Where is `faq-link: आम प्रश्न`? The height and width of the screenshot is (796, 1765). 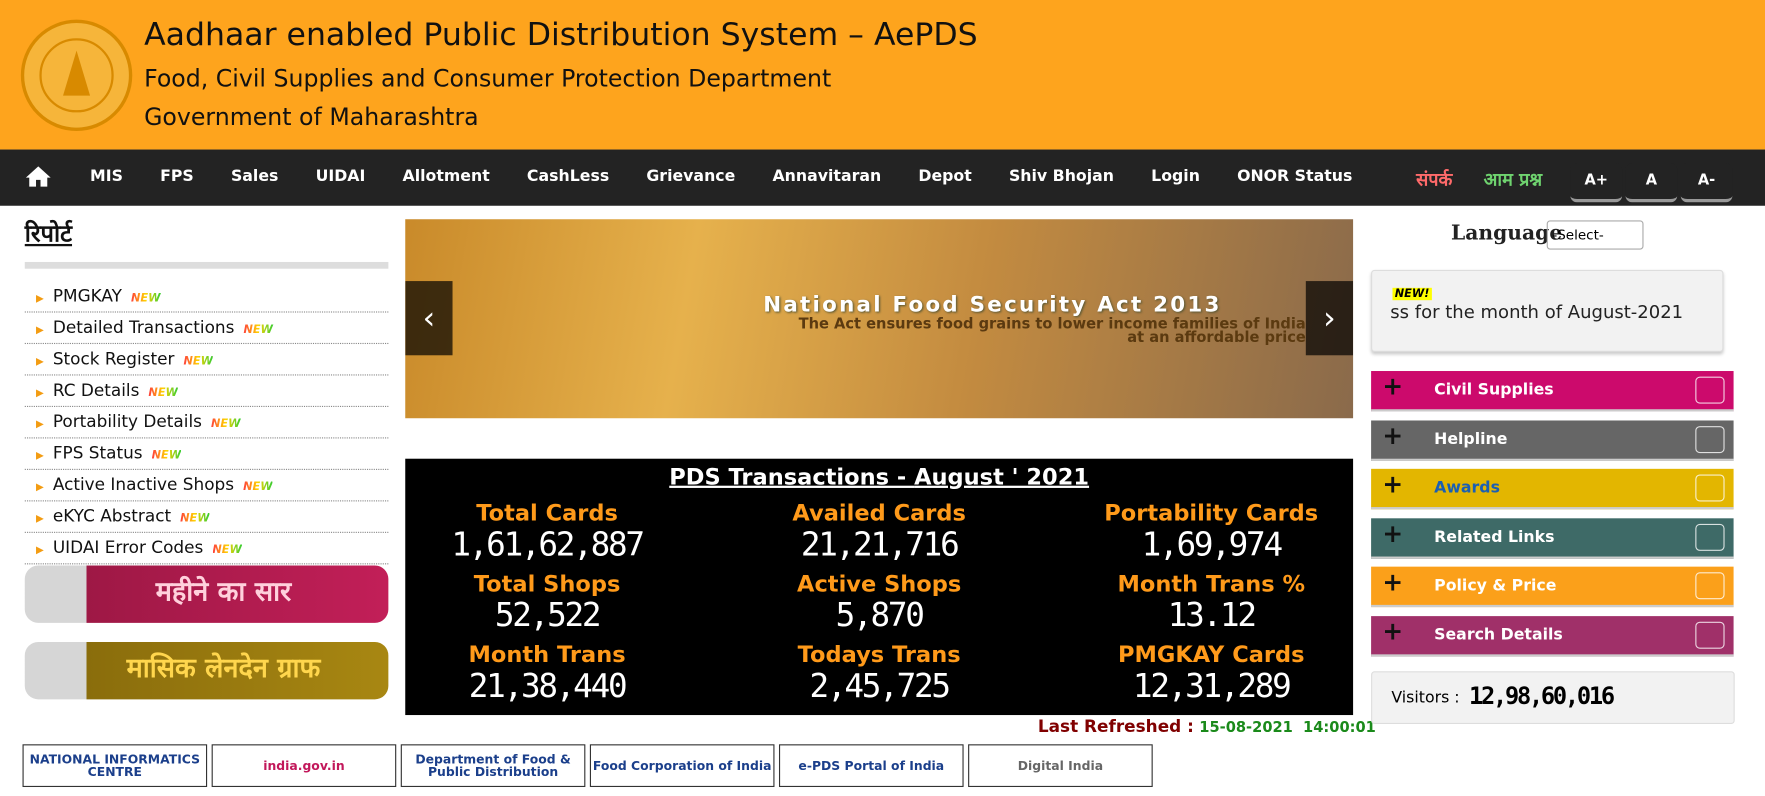
faq-link: आम प्रश्न is located at coordinates (1513, 179).